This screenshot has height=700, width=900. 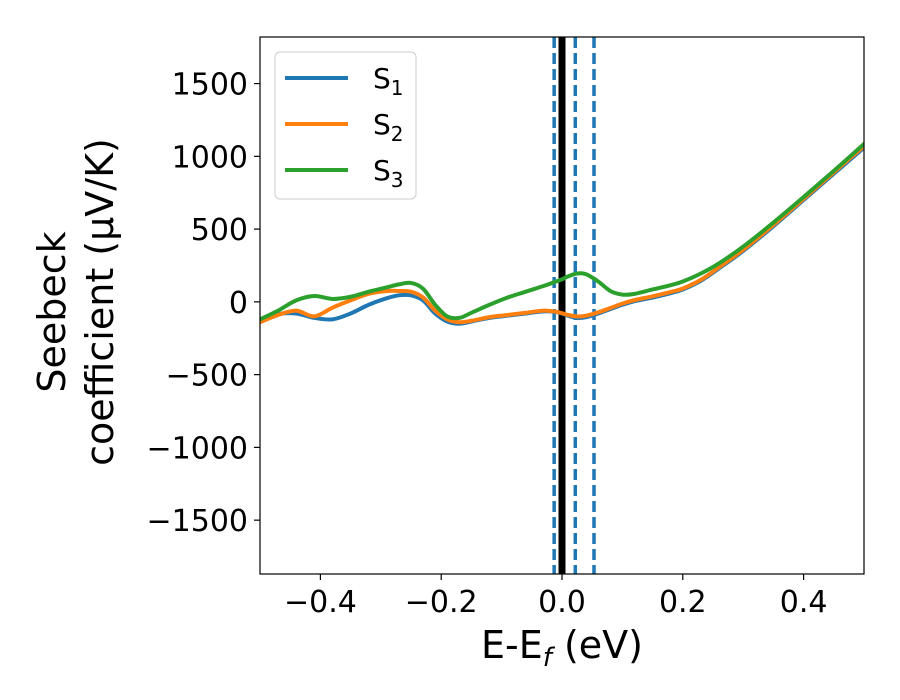 I want to click on y-tick-label: 1000, so click(x=210, y=157).